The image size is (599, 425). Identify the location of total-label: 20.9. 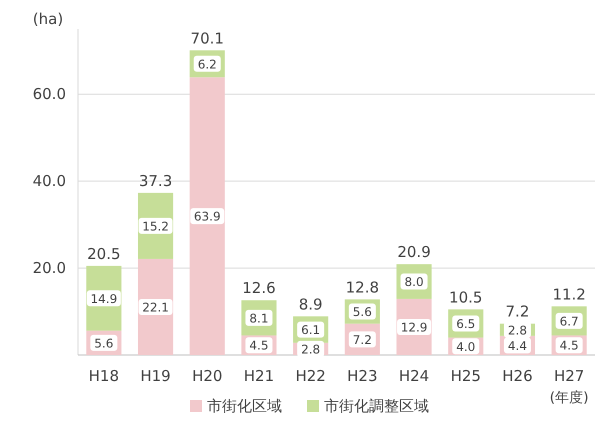
(414, 252).